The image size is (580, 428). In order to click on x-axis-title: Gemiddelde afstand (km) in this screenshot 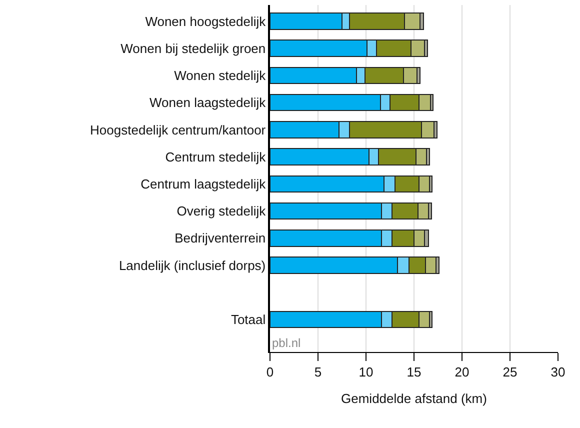, I will do `click(414, 398)`.